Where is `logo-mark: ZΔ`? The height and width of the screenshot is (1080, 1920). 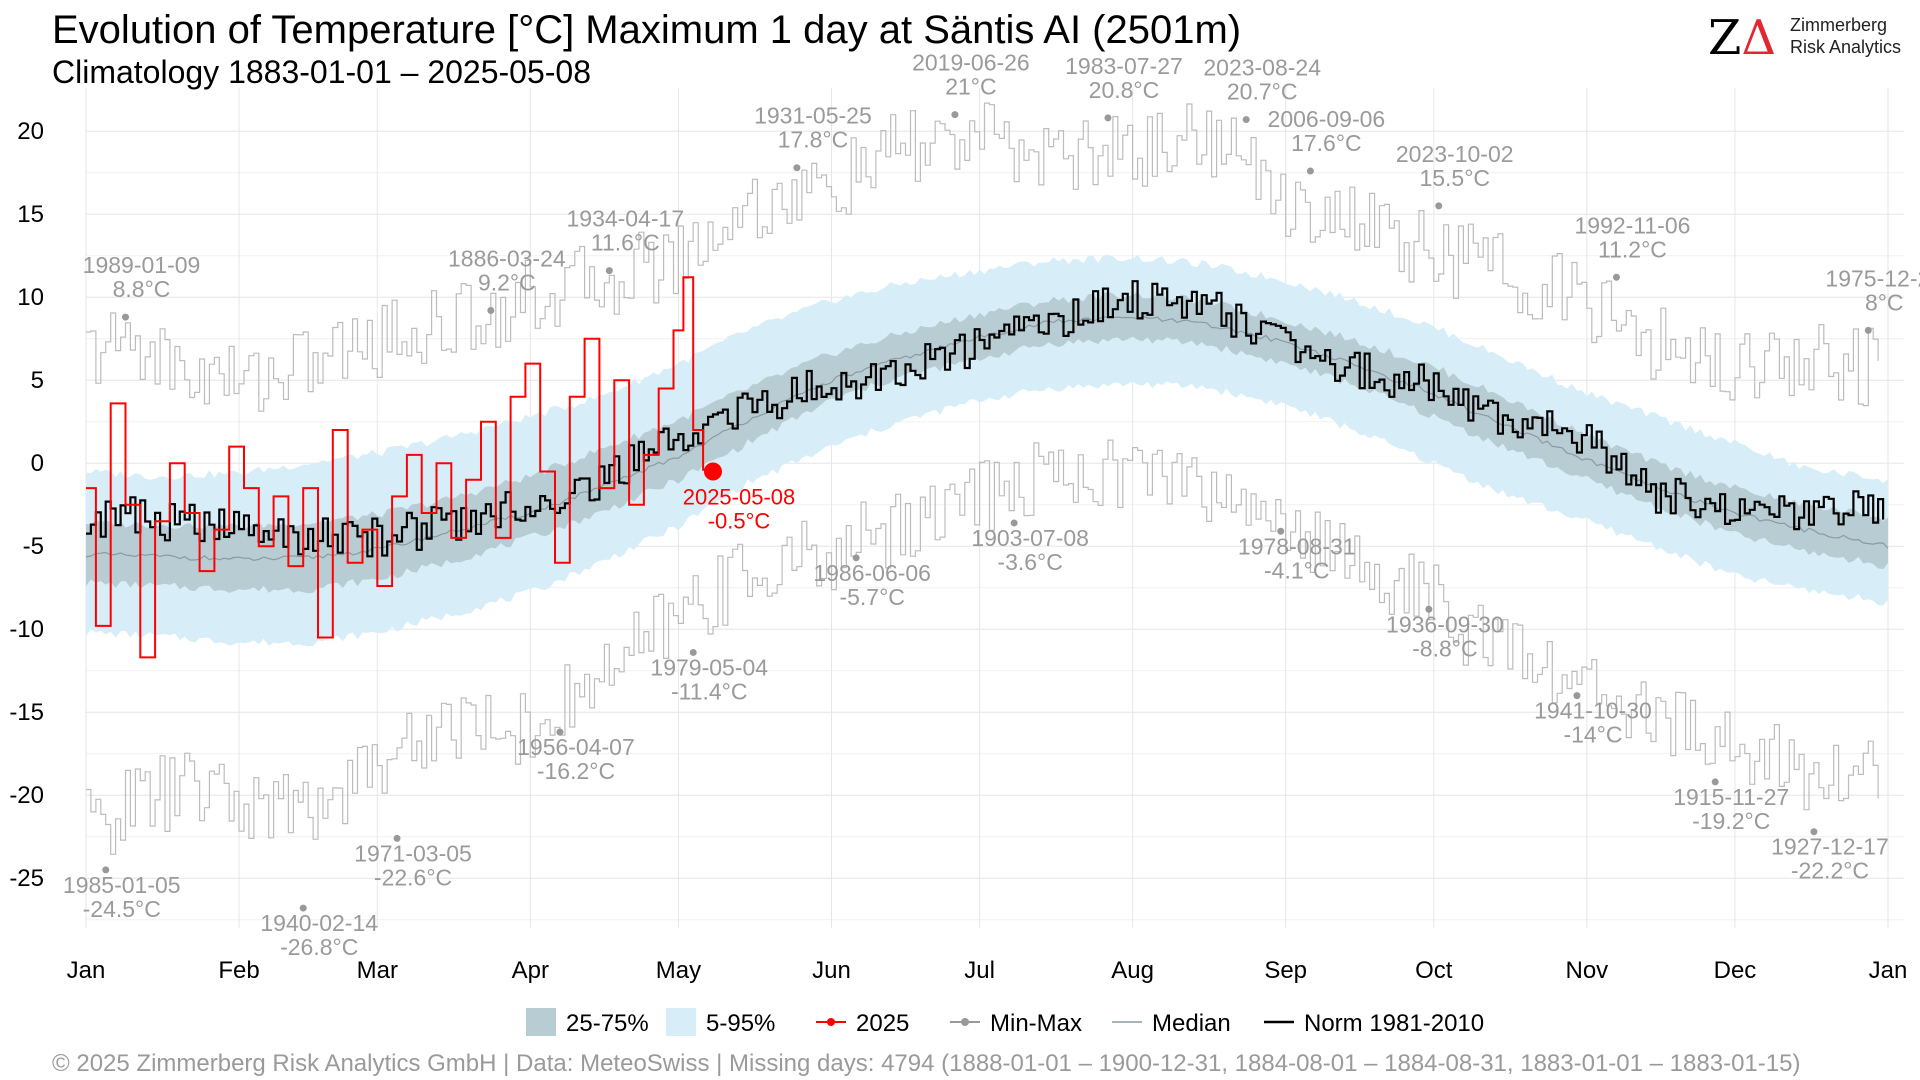
logo-mark: ZΔ is located at coordinates (1742, 38).